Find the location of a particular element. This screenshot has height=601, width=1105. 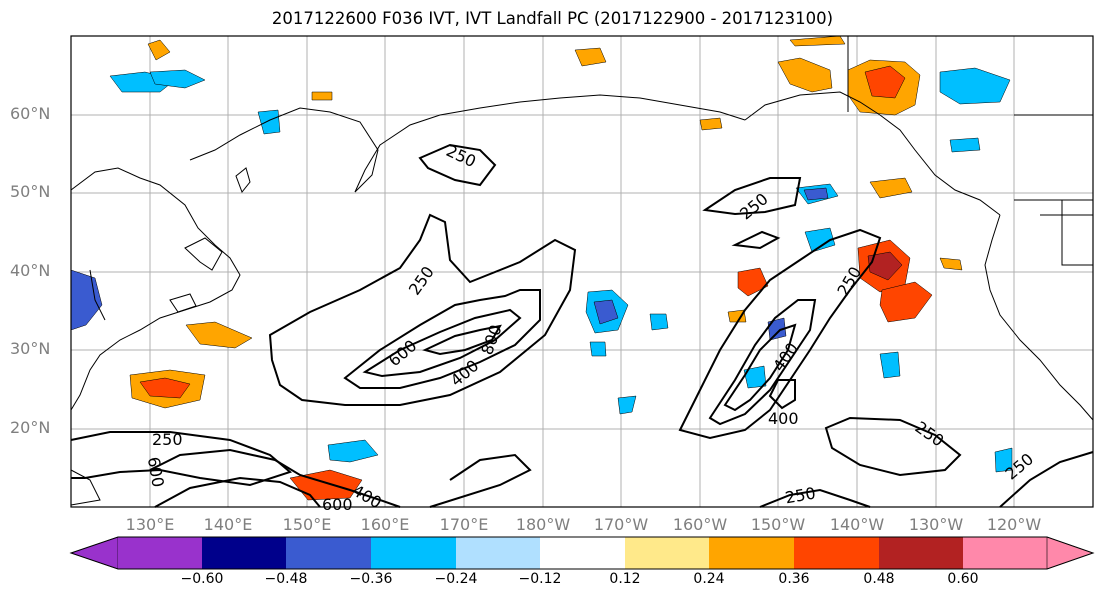

colorbar-tick-label: −0.48 is located at coordinates (286, 579).